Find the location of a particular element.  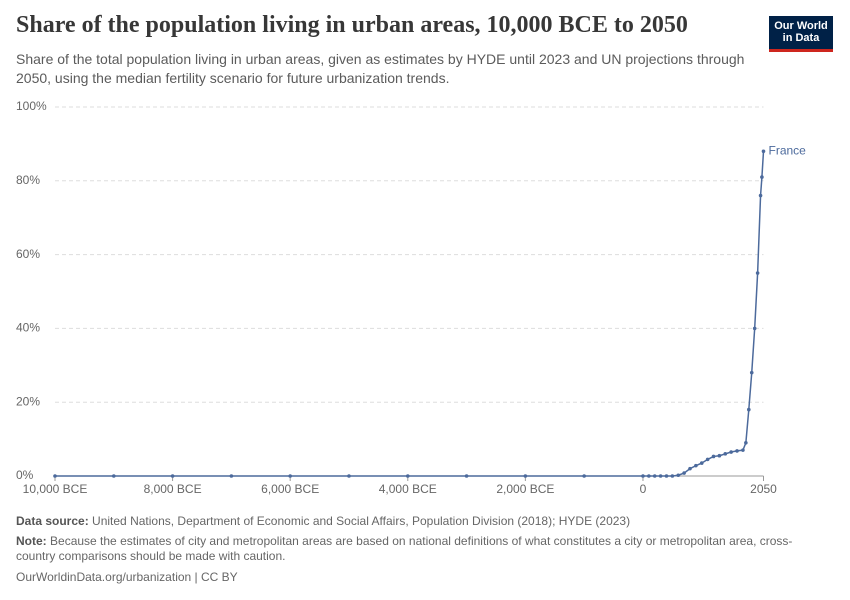

y-tick-label: 40% is located at coordinates (28, 328).